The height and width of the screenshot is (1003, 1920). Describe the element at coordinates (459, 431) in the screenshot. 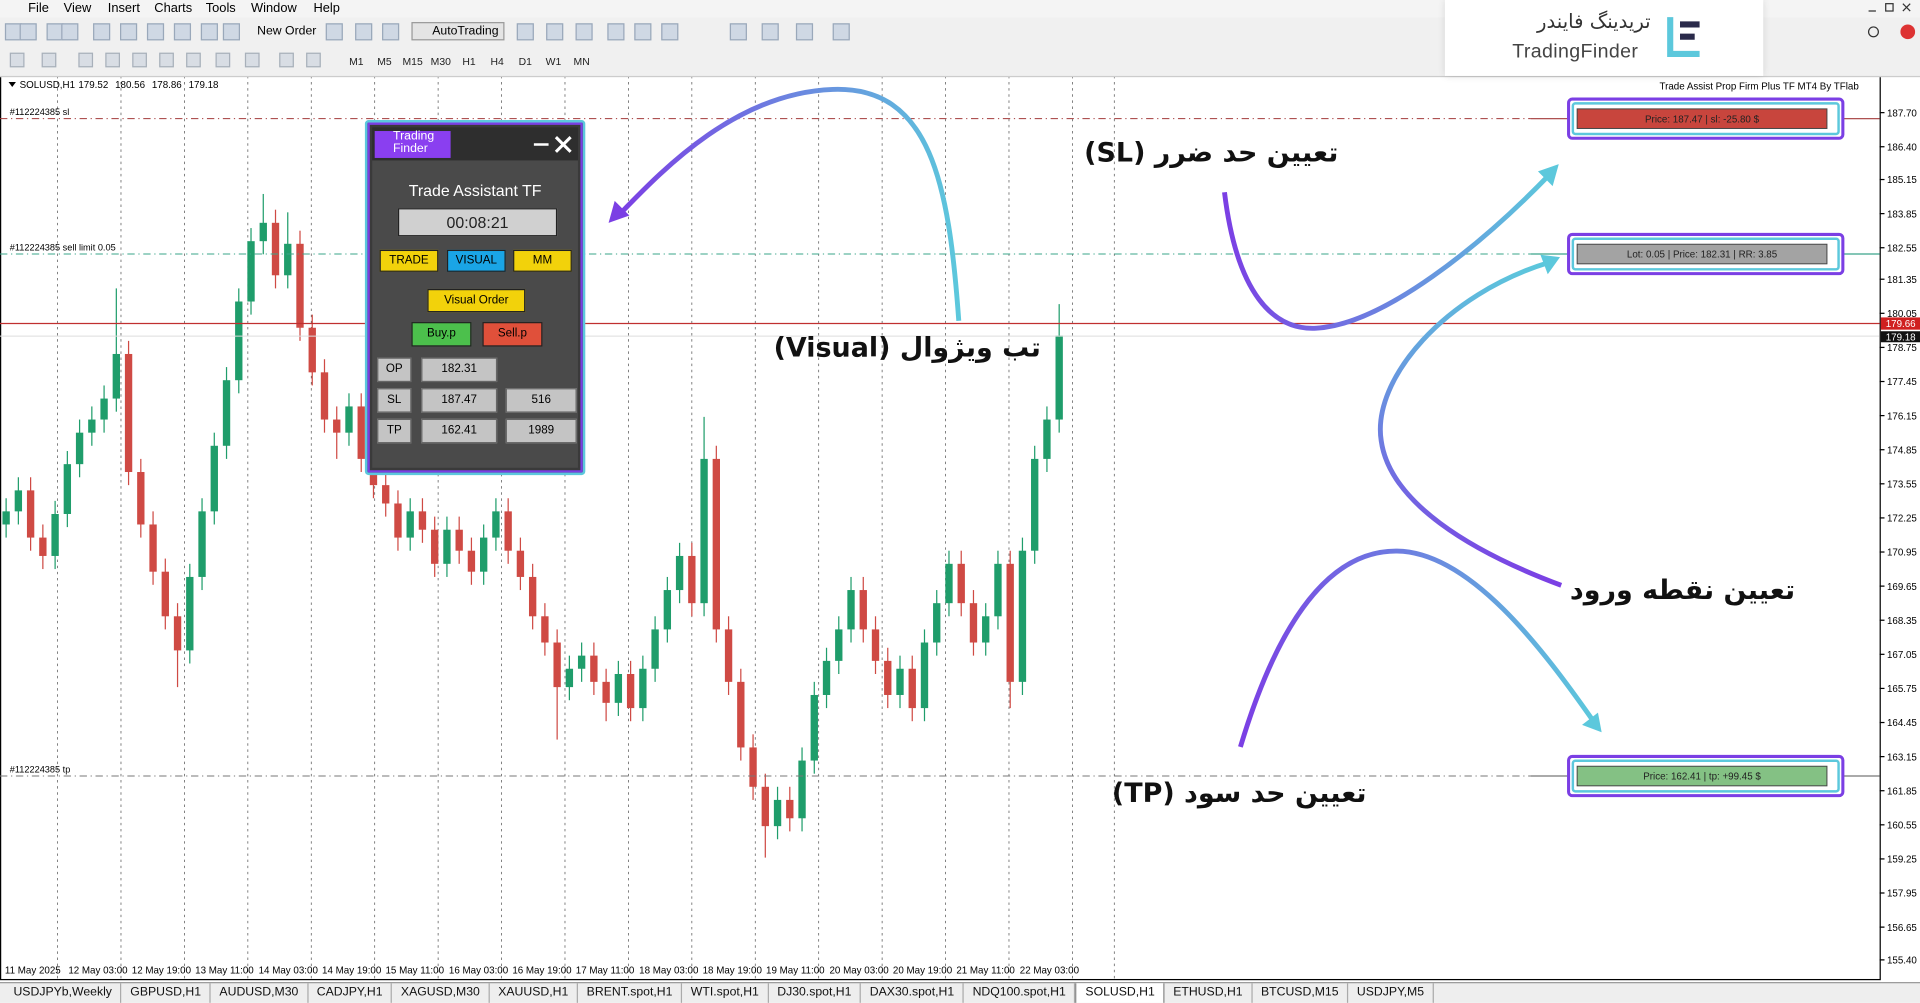

I see `row-value: 162.41` at that location.